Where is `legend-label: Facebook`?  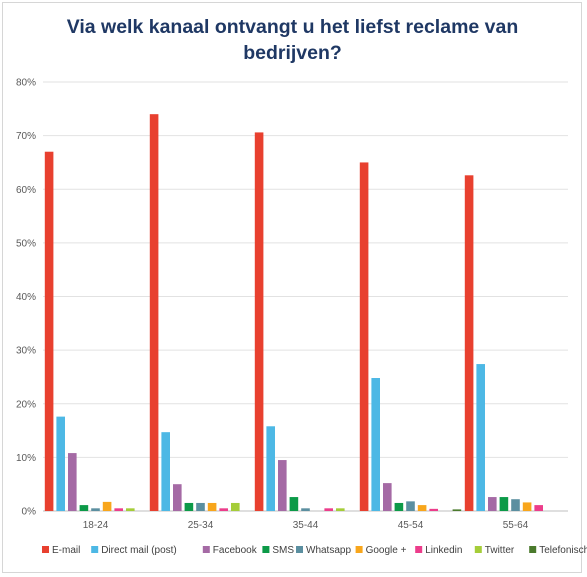
legend-label: Facebook is located at coordinates (235, 550).